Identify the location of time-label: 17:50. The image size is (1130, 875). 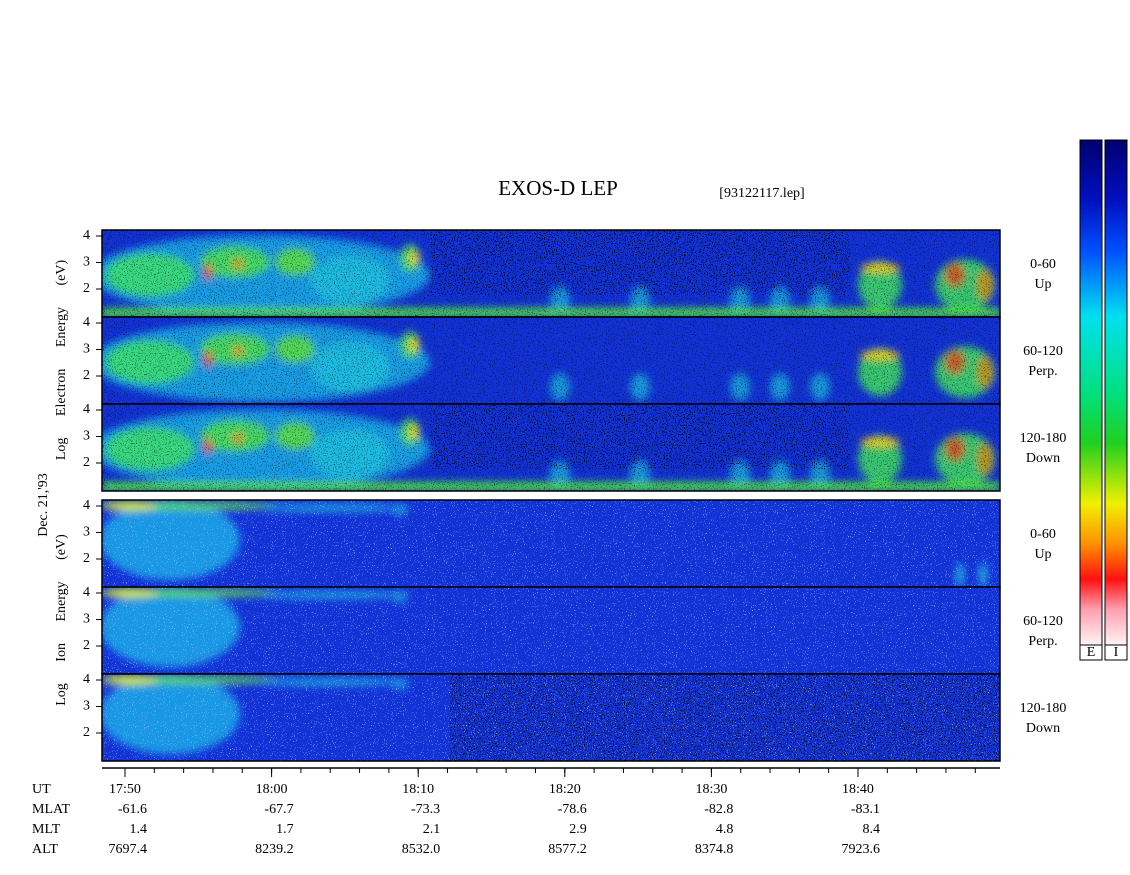
(125, 789).